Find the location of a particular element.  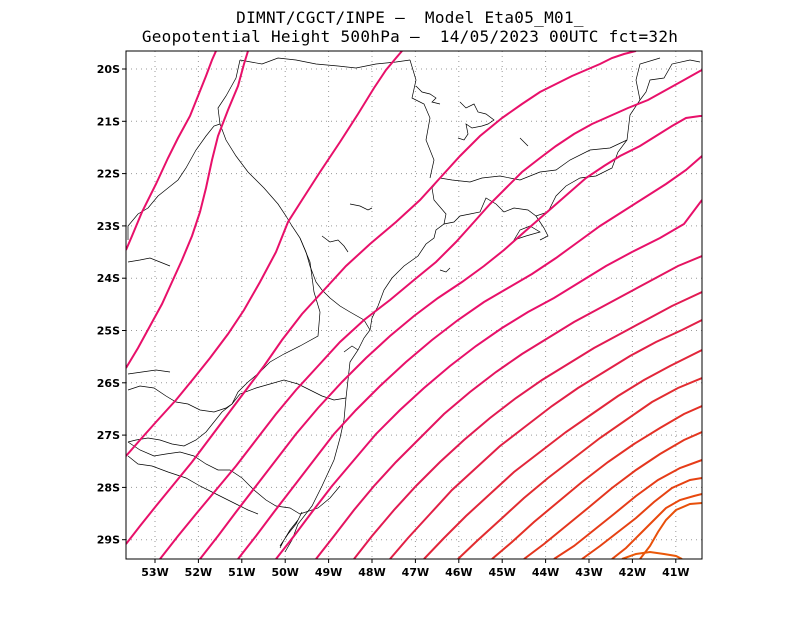

lat-label: 28S is located at coordinates (108, 487).